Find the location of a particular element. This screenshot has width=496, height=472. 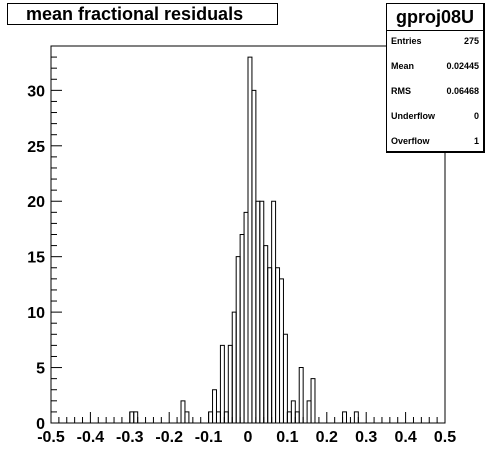

y-tick-label: 10 is located at coordinates (36, 313).